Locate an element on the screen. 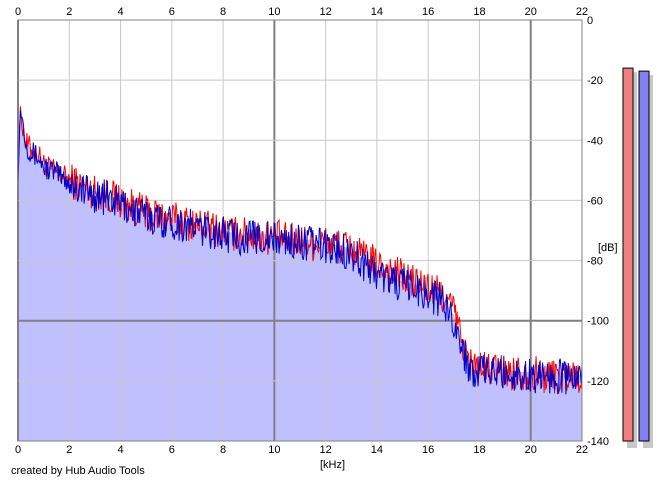  x-tick-label-top: 20 is located at coordinates (531, 12).